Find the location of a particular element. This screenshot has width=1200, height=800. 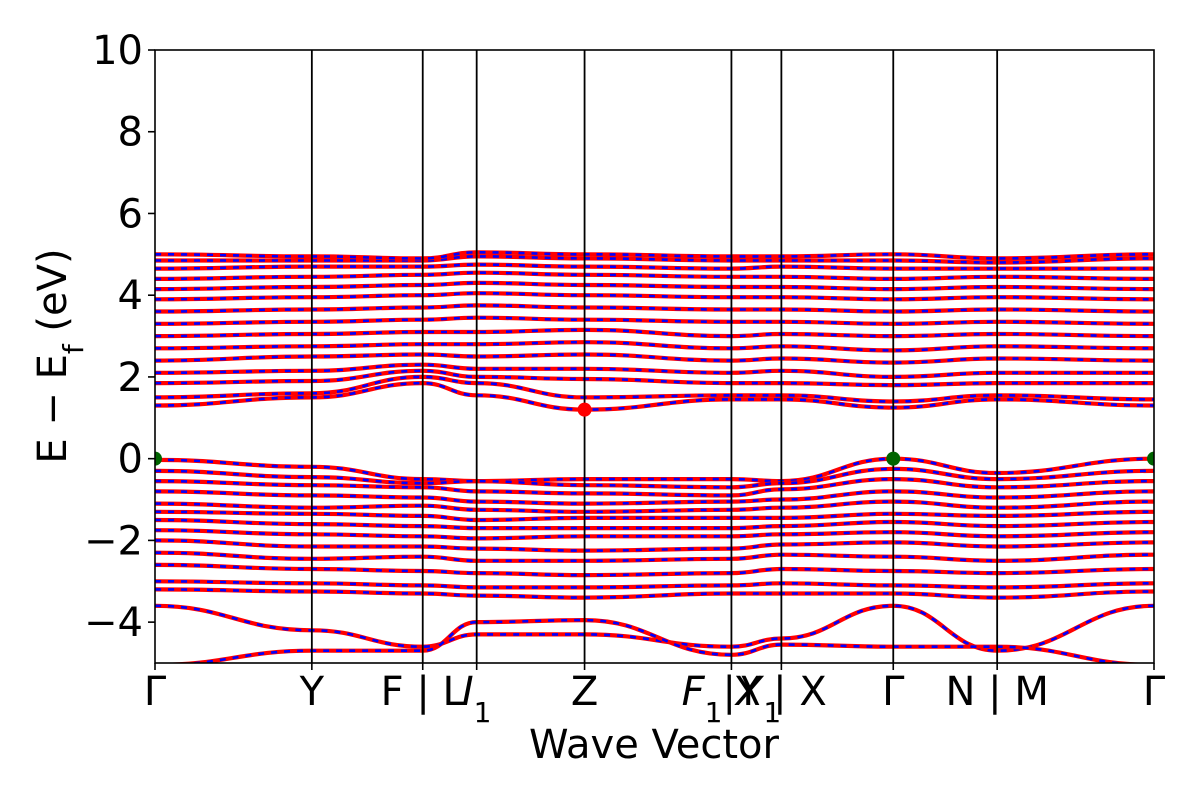

y-tick-label: 0 is located at coordinates (130, 460).